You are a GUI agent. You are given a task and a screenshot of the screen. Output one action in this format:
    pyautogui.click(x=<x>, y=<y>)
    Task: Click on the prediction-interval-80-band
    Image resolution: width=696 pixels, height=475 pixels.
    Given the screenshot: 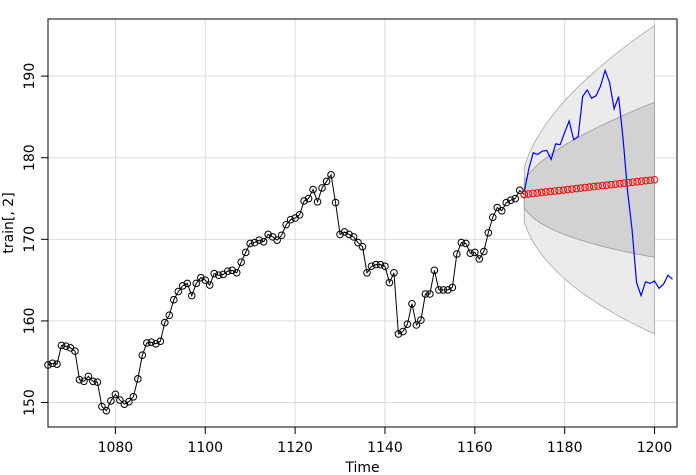 What is the action you would take?
    pyautogui.click(x=589, y=179)
    